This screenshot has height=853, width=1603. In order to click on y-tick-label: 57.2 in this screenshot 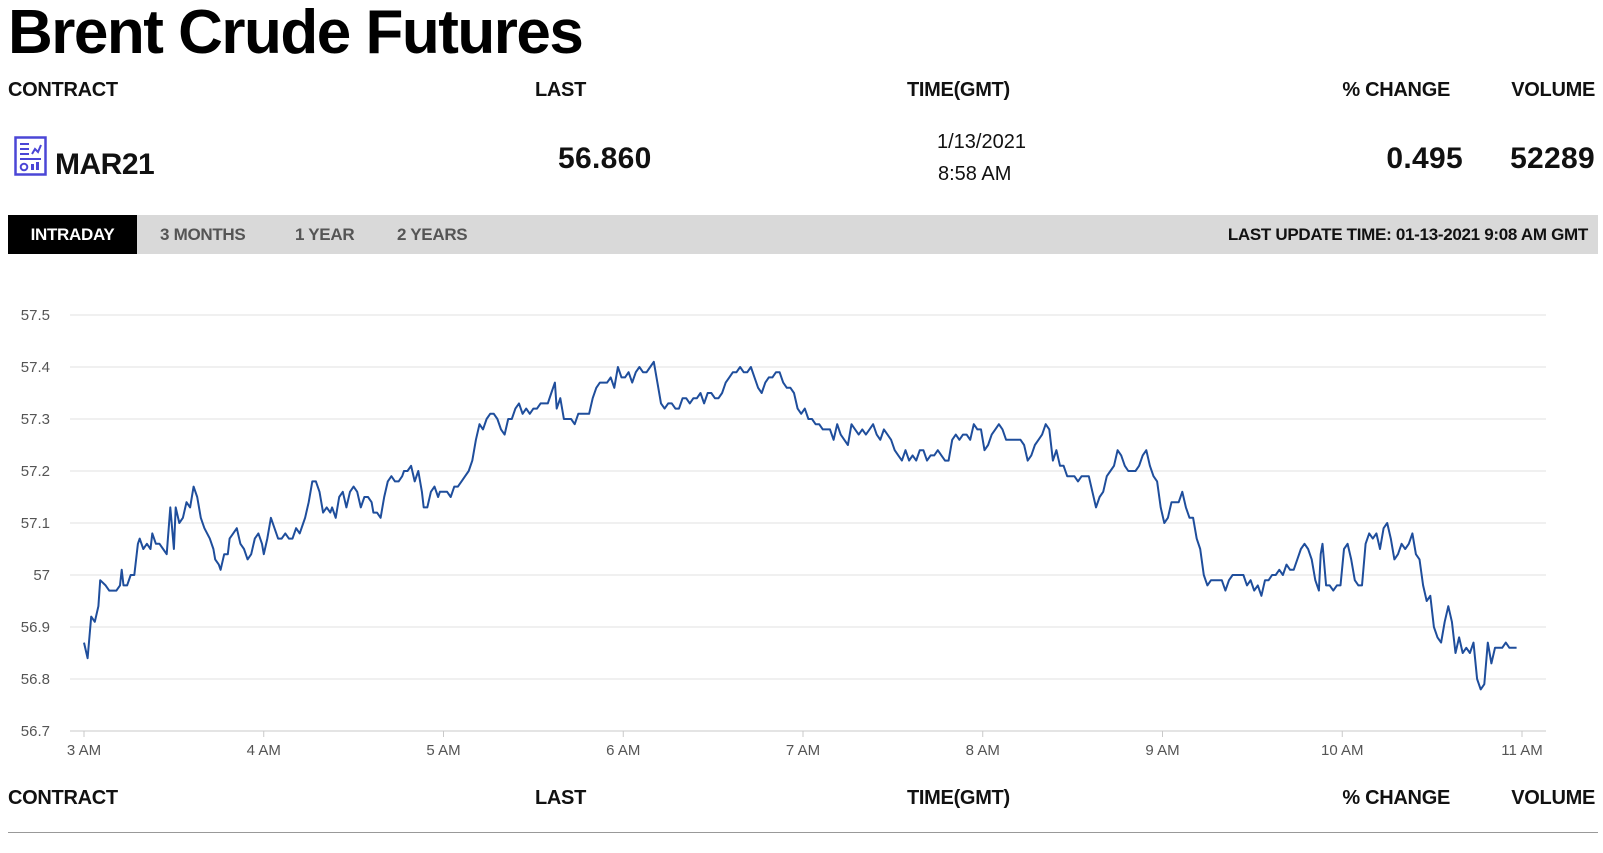, I will do `click(35, 471)`.